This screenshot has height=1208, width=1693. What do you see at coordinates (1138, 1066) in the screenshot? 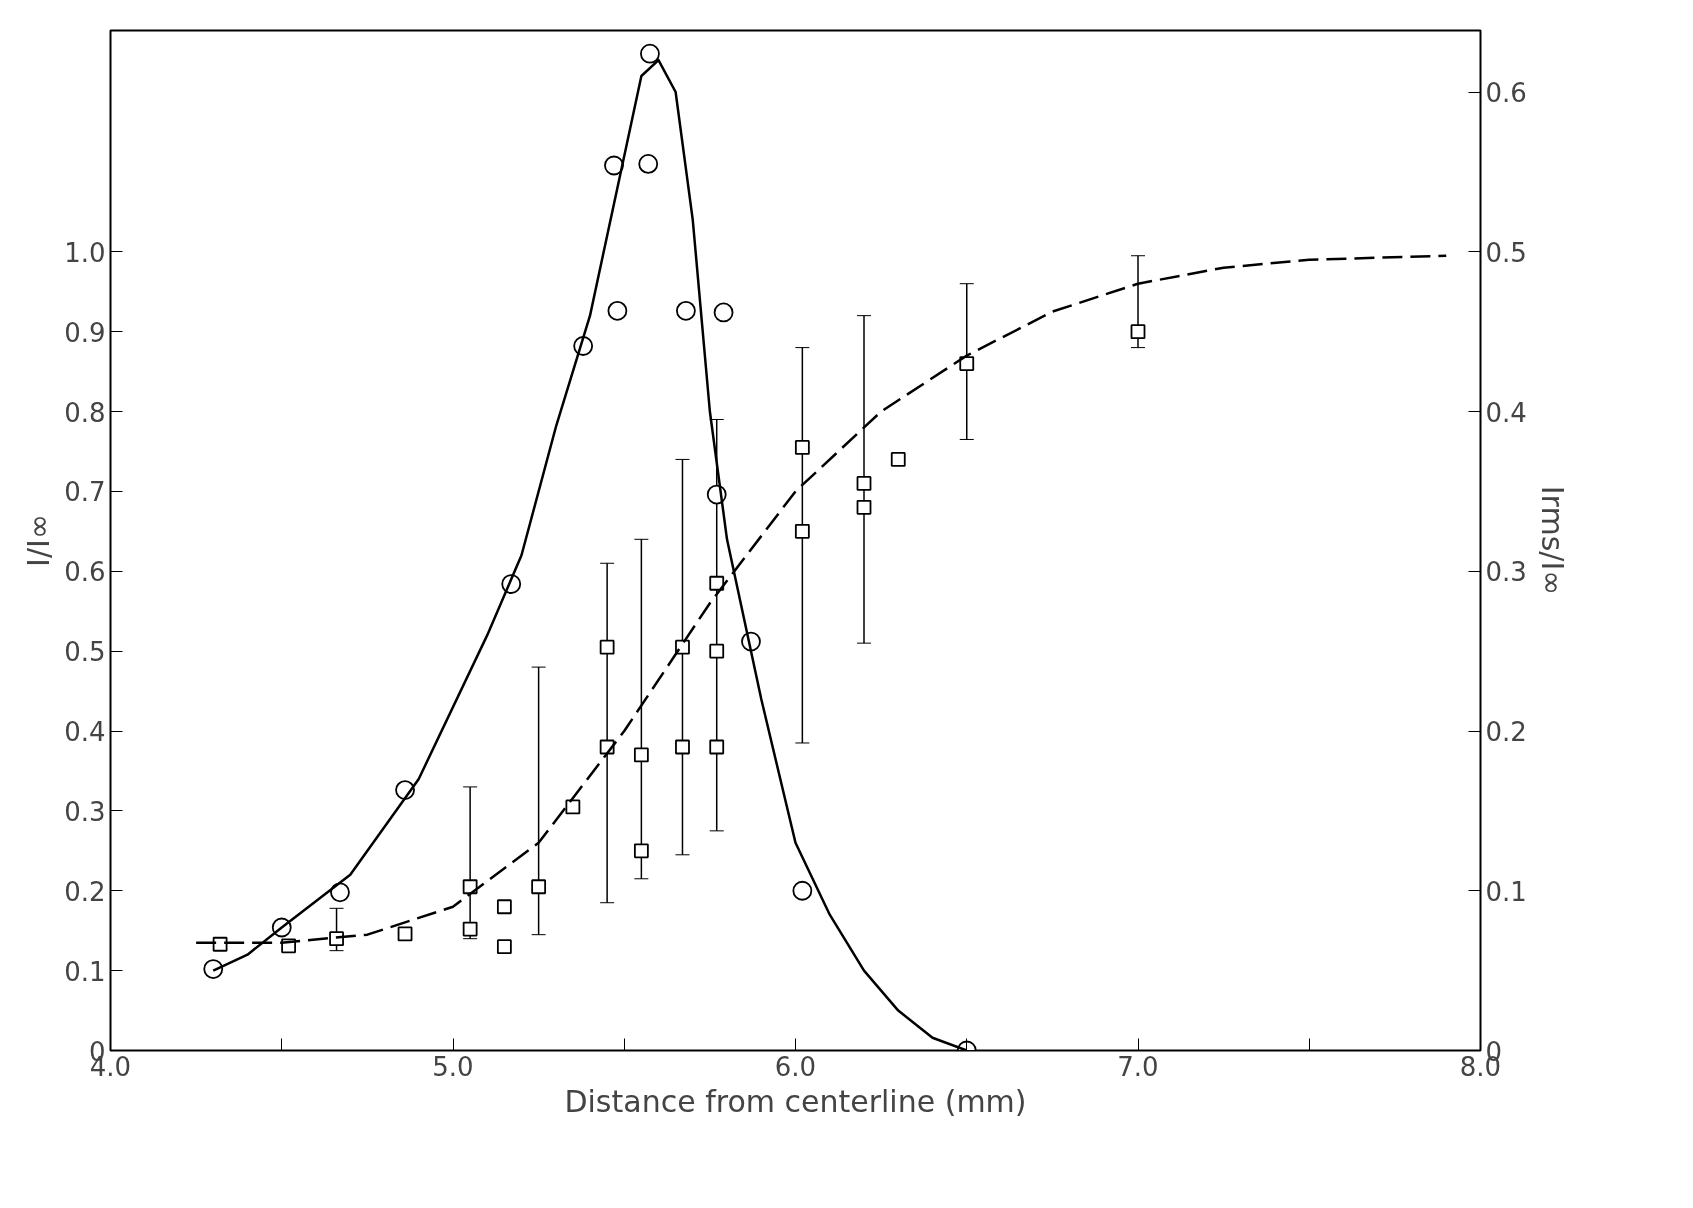
I see `x-tick-label: 7.0` at bounding box center [1138, 1066].